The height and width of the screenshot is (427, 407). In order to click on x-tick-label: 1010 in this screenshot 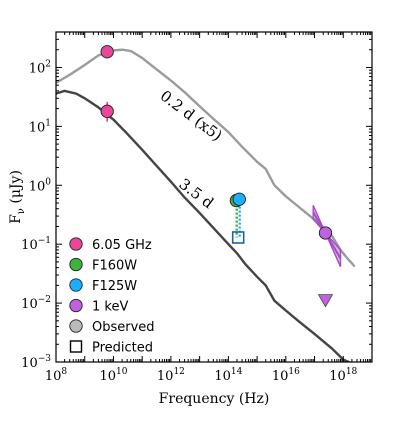, I will do `click(113, 375)`.